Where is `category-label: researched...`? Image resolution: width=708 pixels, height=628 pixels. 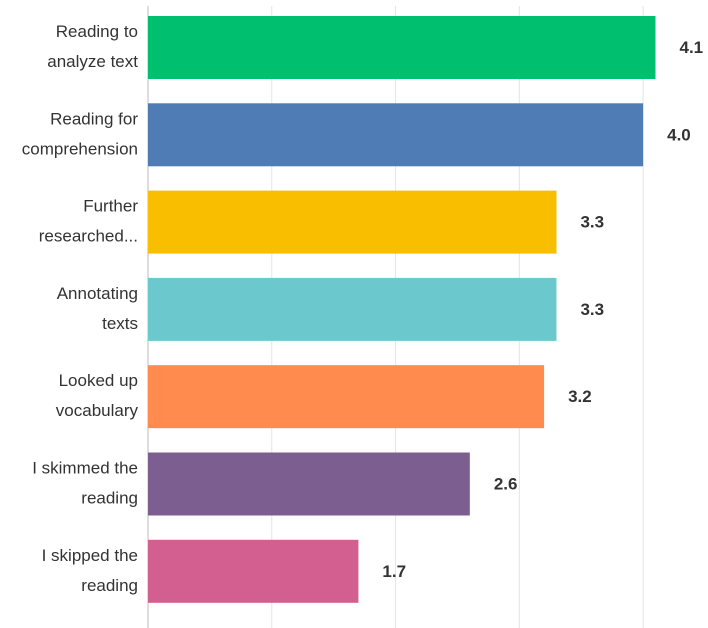 category-label: researched... is located at coordinates (88, 236).